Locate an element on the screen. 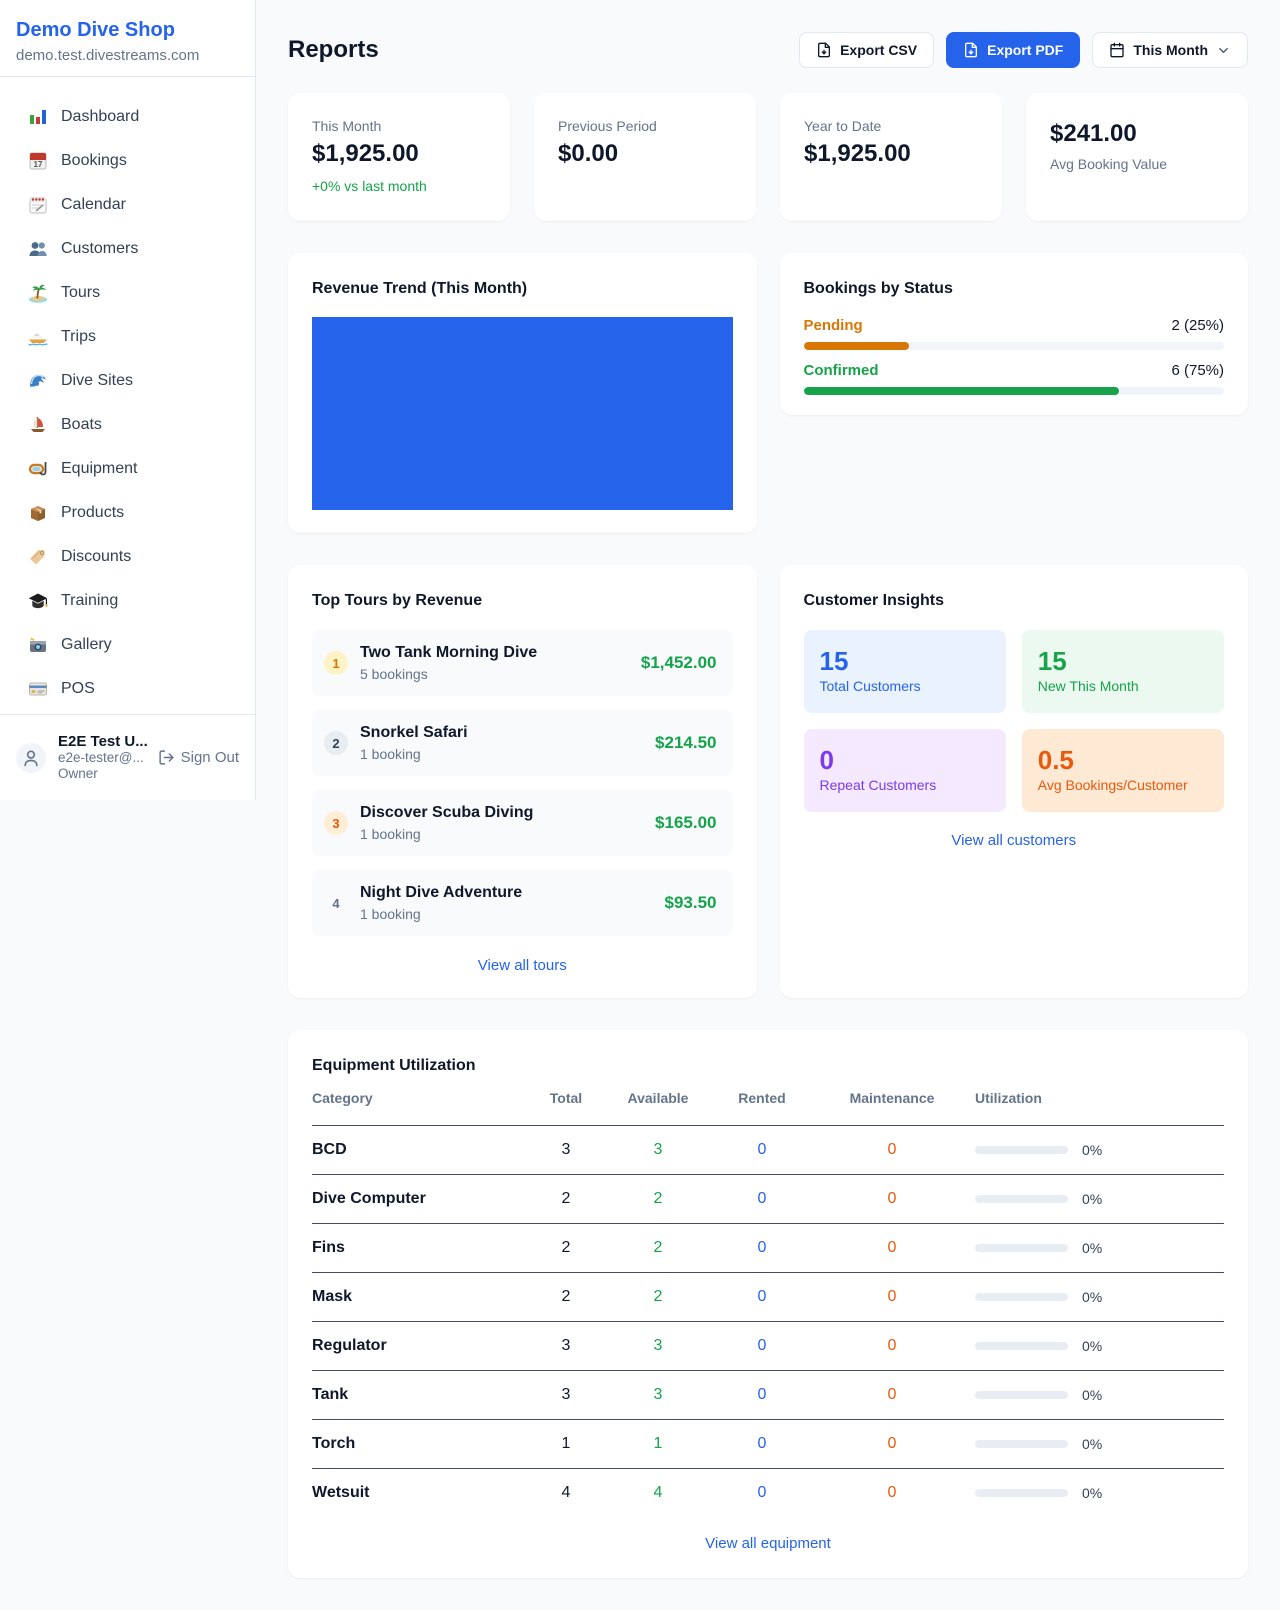 This screenshot has height=1610, width=1280. svg-text: 17 is located at coordinates (38, 164).